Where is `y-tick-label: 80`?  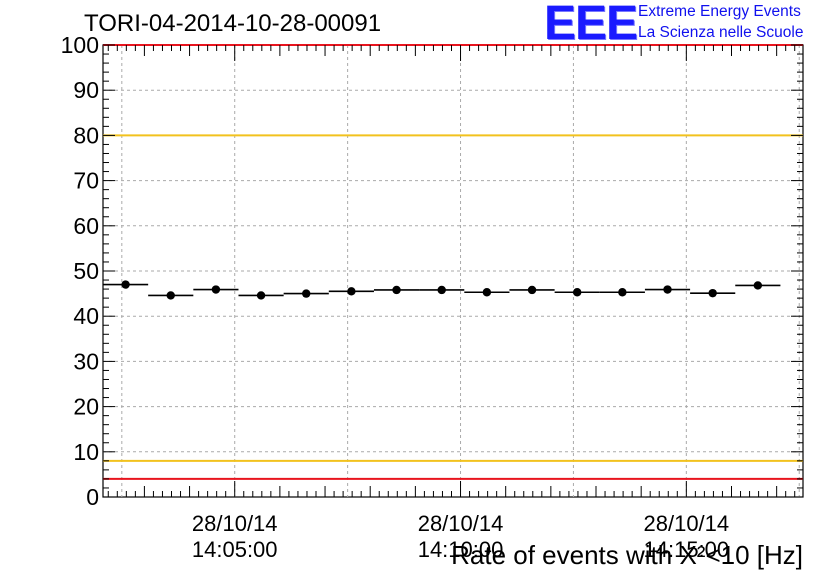
y-tick-label: 80 is located at coordinates (86, 135).